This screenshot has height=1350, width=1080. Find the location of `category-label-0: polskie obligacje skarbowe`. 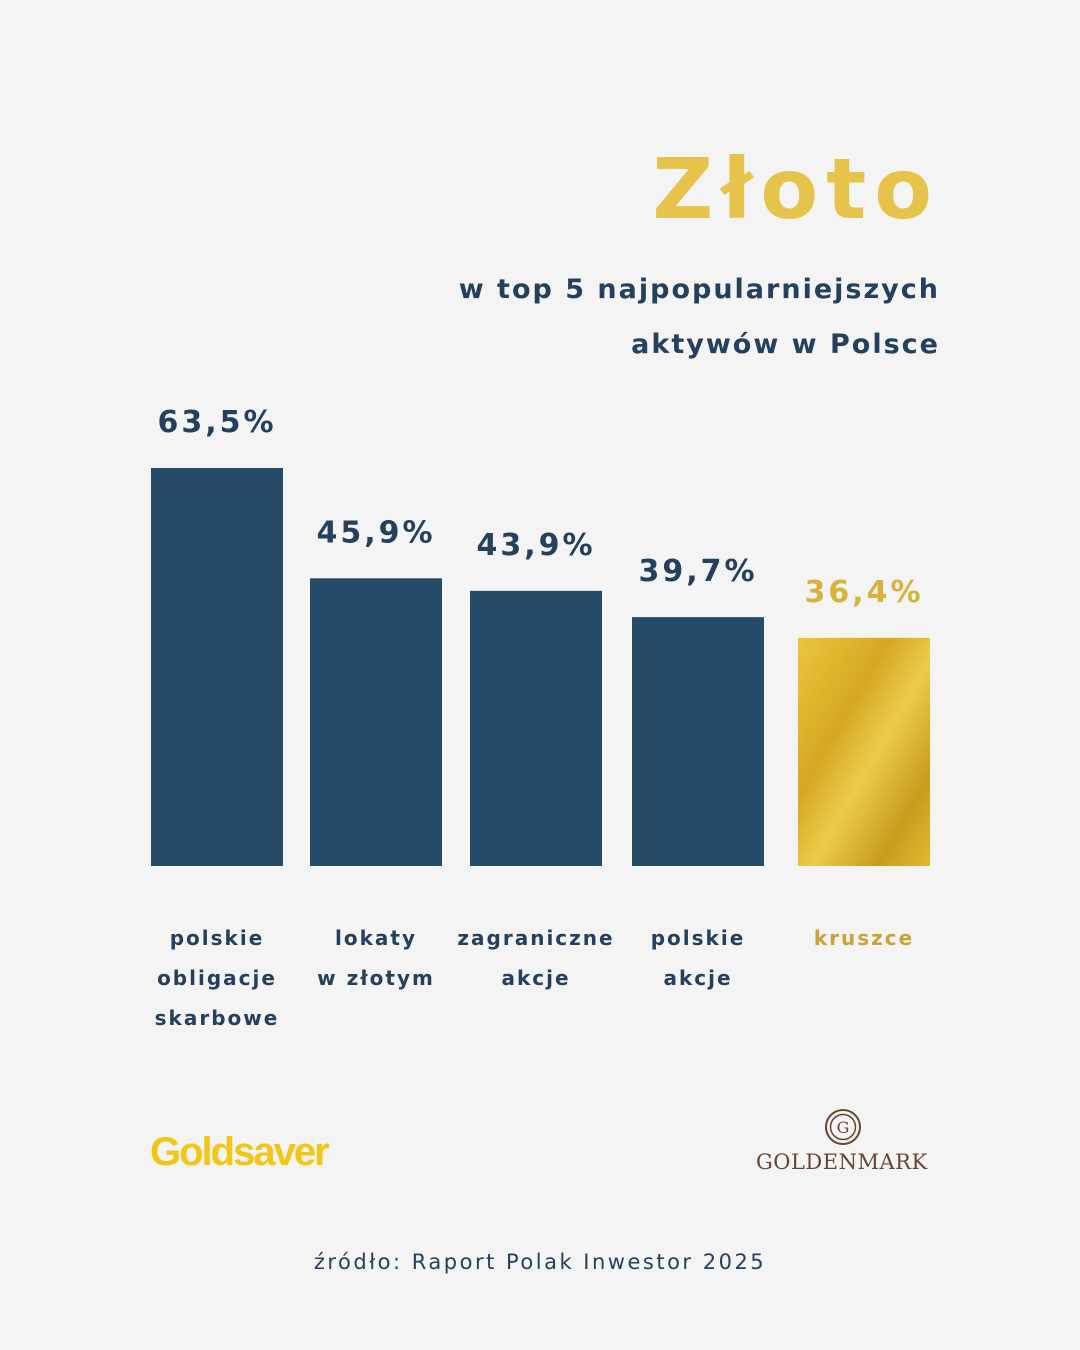

category-label-0: polskie obligacje skarbowe is located at coordinates (217, 978).